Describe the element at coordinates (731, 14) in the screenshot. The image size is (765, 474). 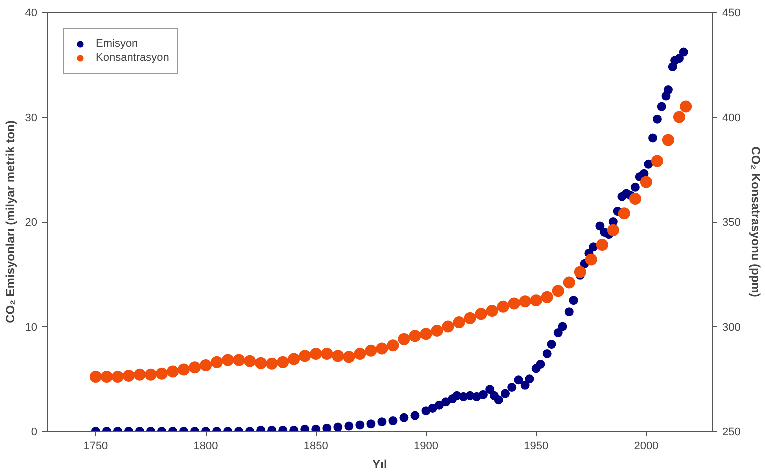
I see `y2-tick-label: 450` at that location.